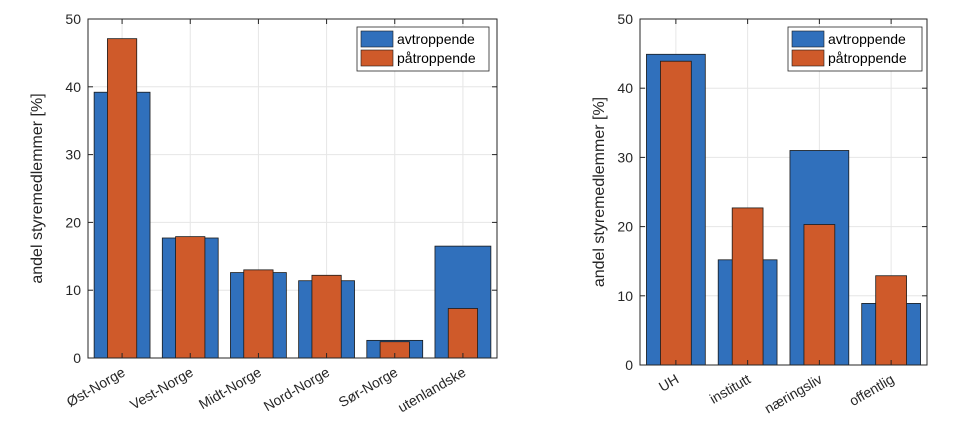 The height and width of the screenshot is (432, 960). What do you see at coordinates (793, 394) in the screenshot?
I see `x-tick-label: næringsliv` at bounding box center [793, 394].